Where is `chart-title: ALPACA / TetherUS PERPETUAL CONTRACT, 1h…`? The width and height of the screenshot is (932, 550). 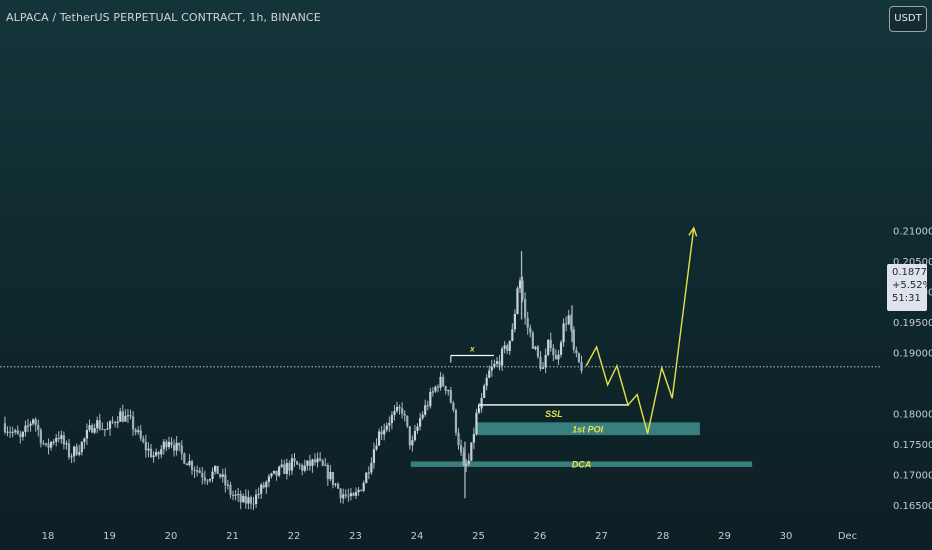
chart-title: ALPACA / TetherUS PERPETUAL CONTRACT, 1h… is located at coordinates (163, 17).